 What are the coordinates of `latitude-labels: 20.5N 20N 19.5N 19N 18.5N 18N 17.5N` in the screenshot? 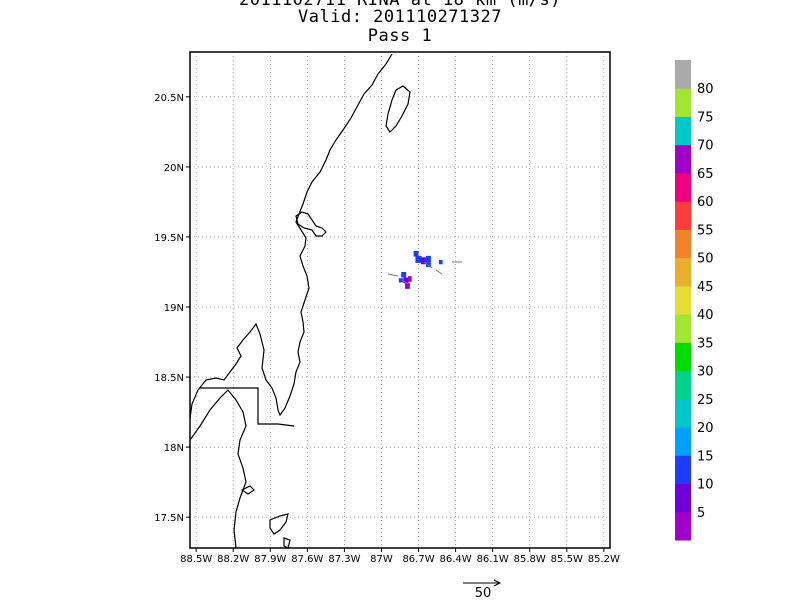 It's located at (172, 308).